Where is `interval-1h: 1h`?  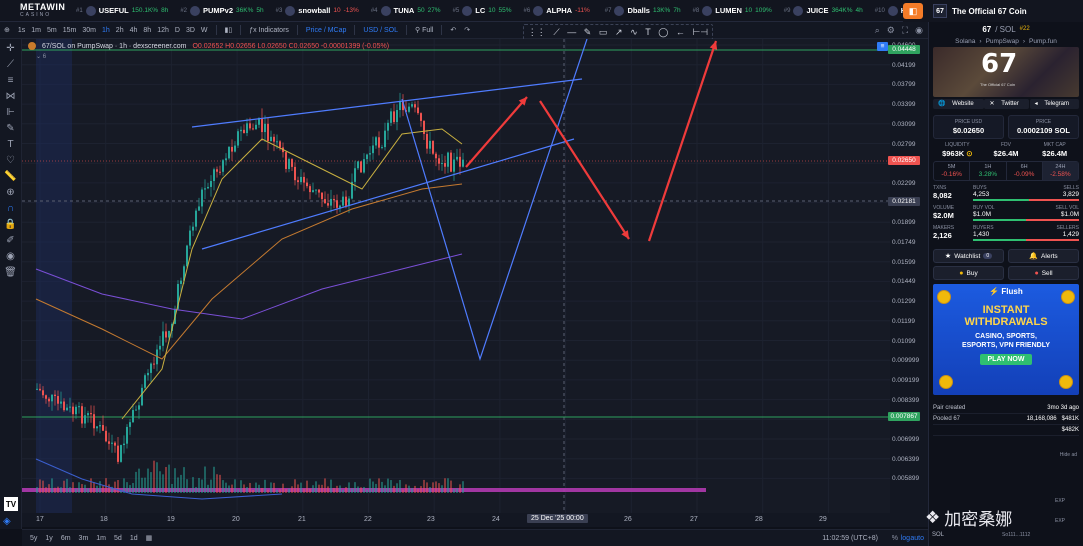 interval-1h: 1h is located at coordinates (106, 30).